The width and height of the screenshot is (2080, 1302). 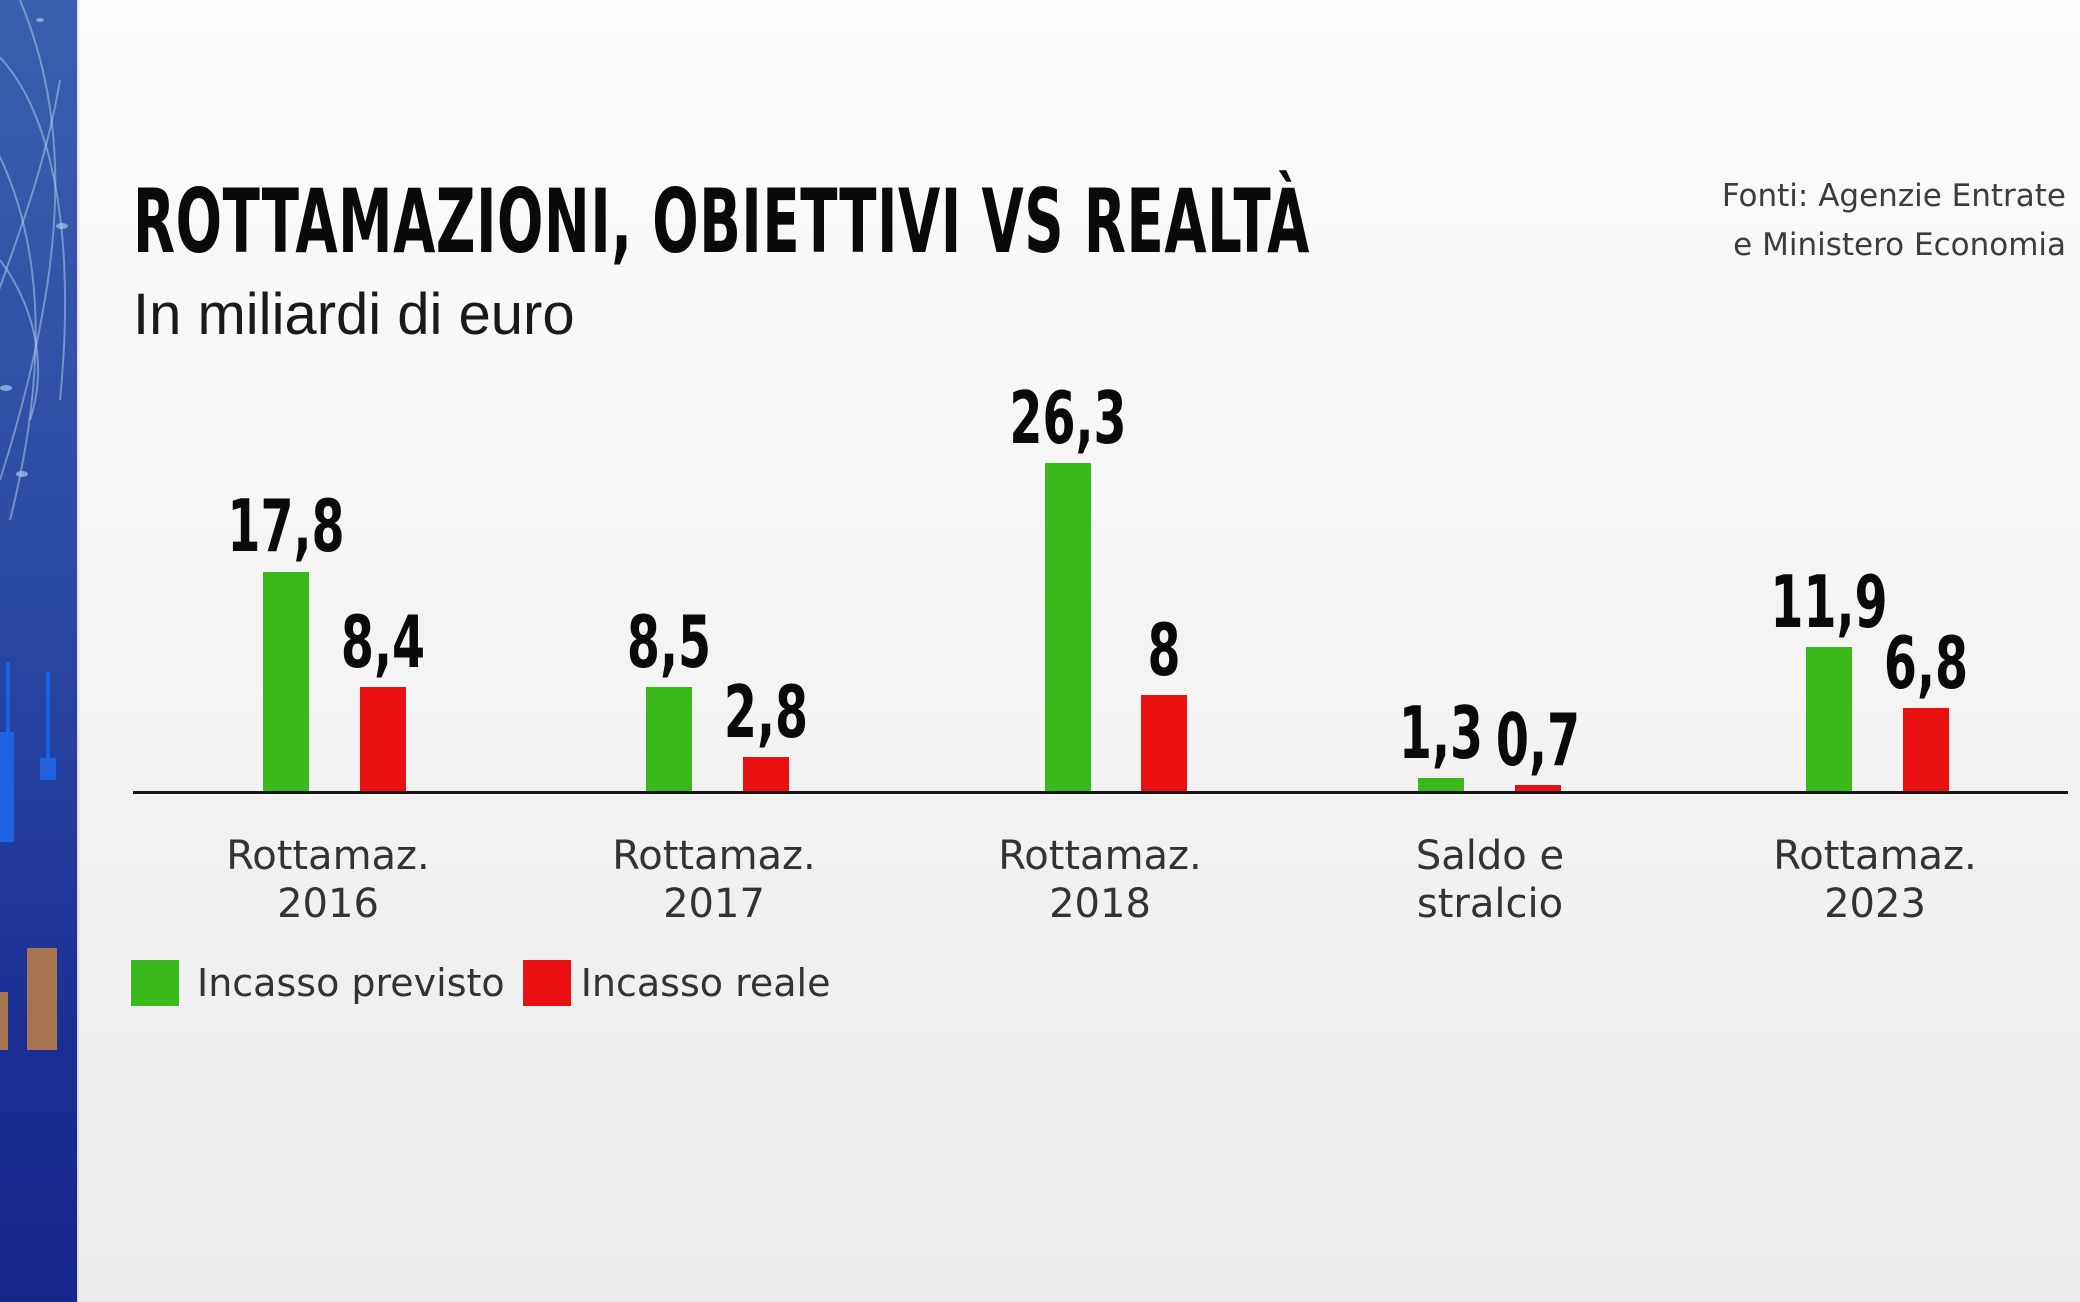 I want to click on category-label-2016: Rottamaz. 2016, so click(x=328, y=880).